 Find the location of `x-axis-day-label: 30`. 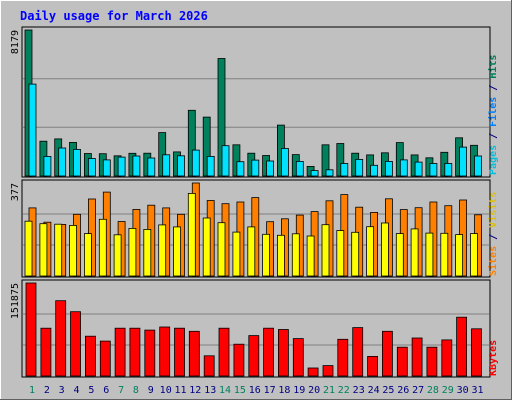

x-axis-day-label: 30 is located at coordinates (463, 390).